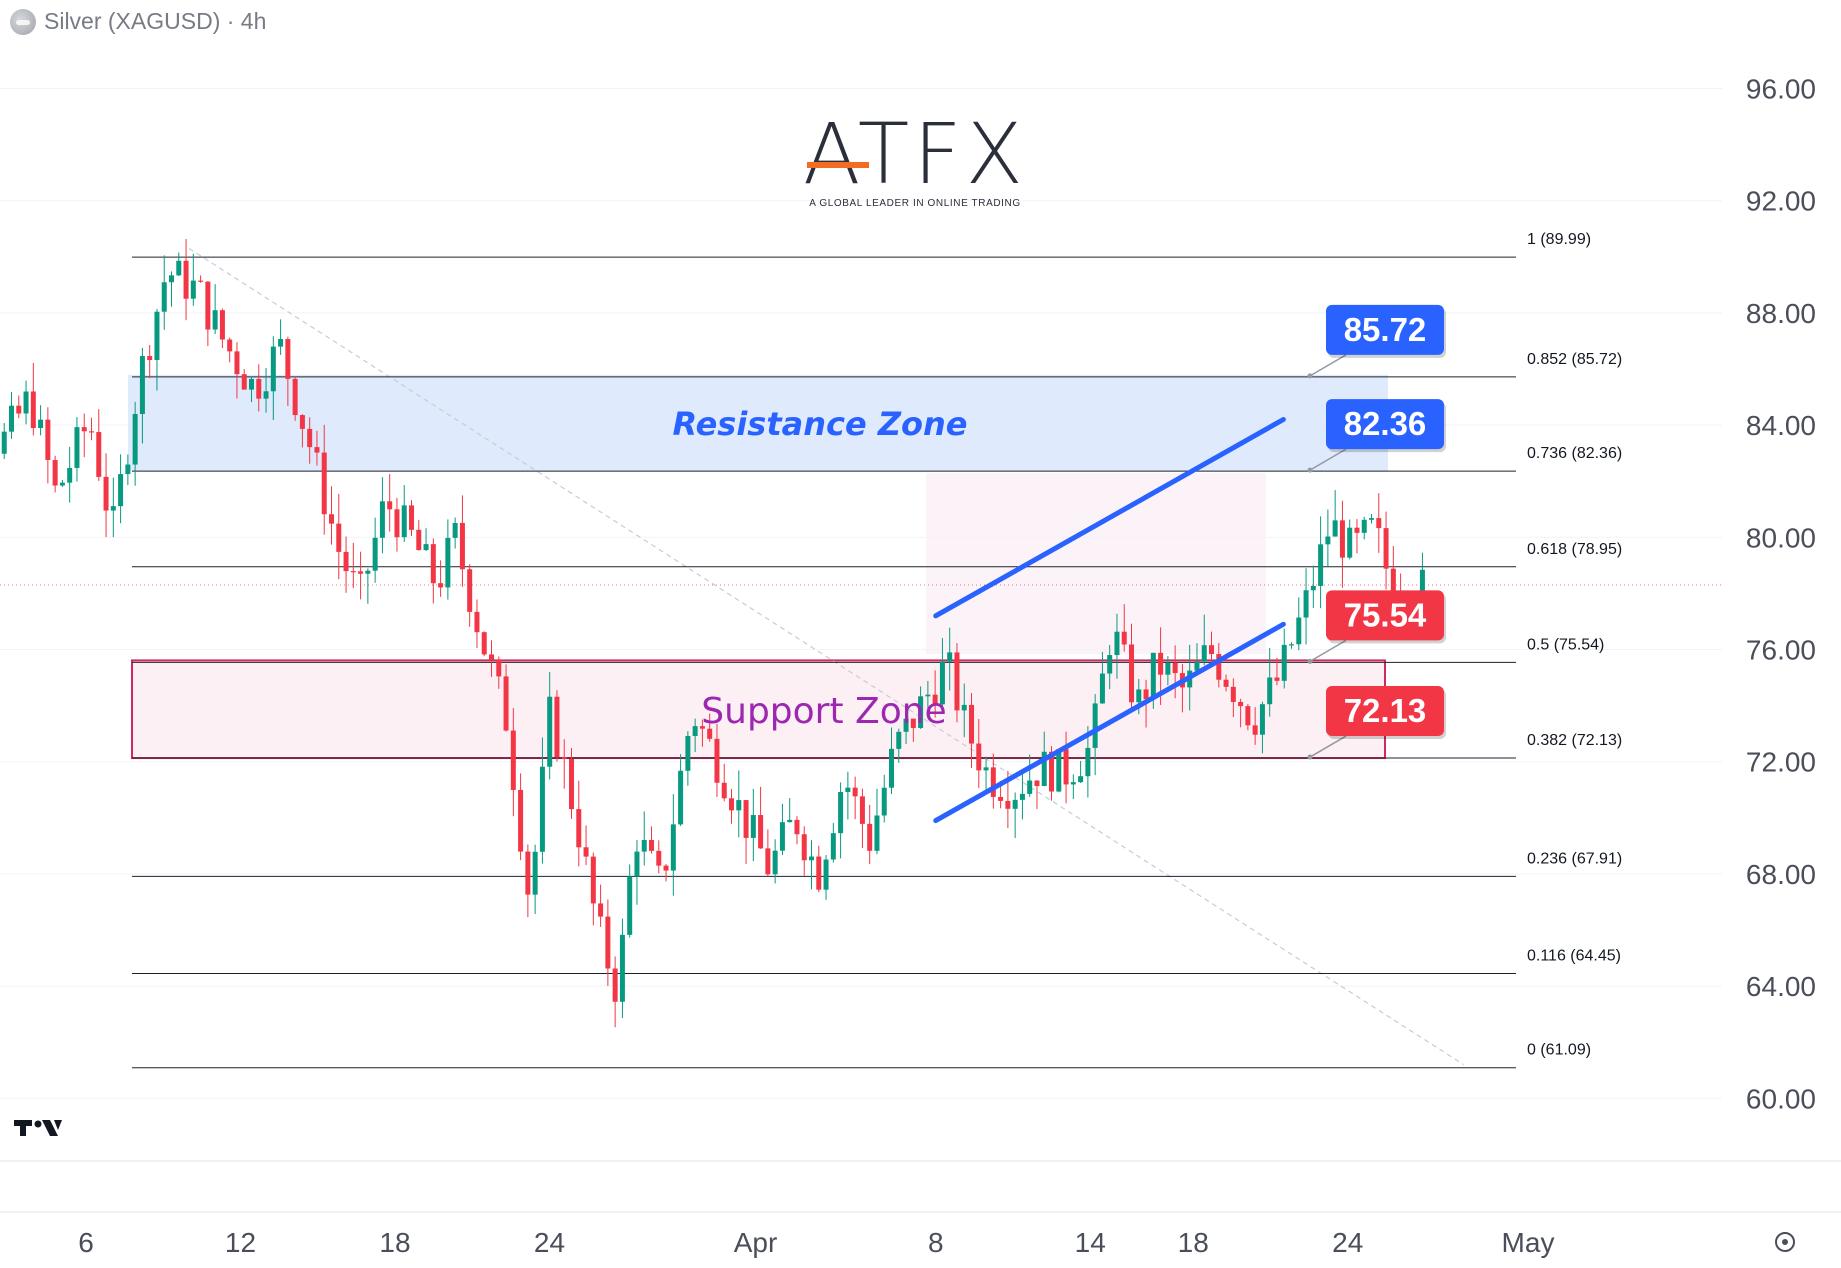 The height and width of the screenshot is (1268, 1841). Describe the element at coordinates (1785, 1242) in the screenshot. I see `settings-gear-icon` at that location.